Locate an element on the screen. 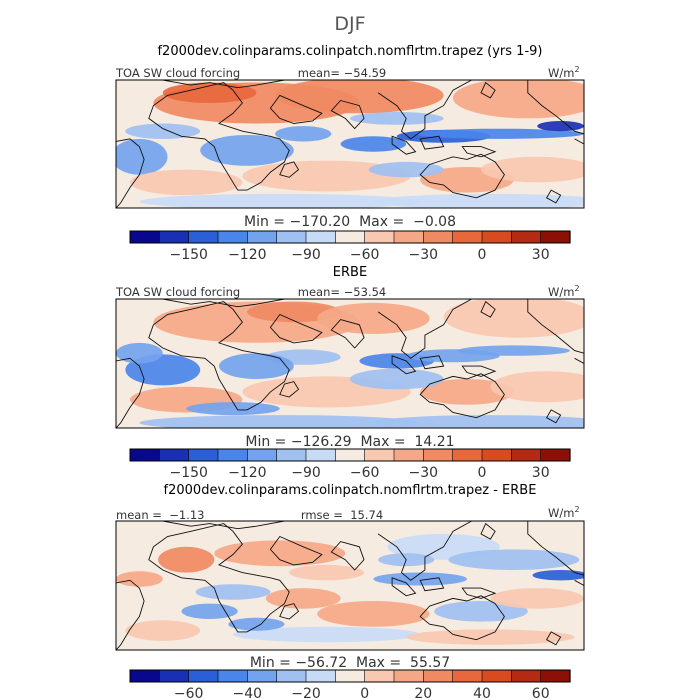  colorbar-tick-label: −40 is located at coordinates (248, 693).